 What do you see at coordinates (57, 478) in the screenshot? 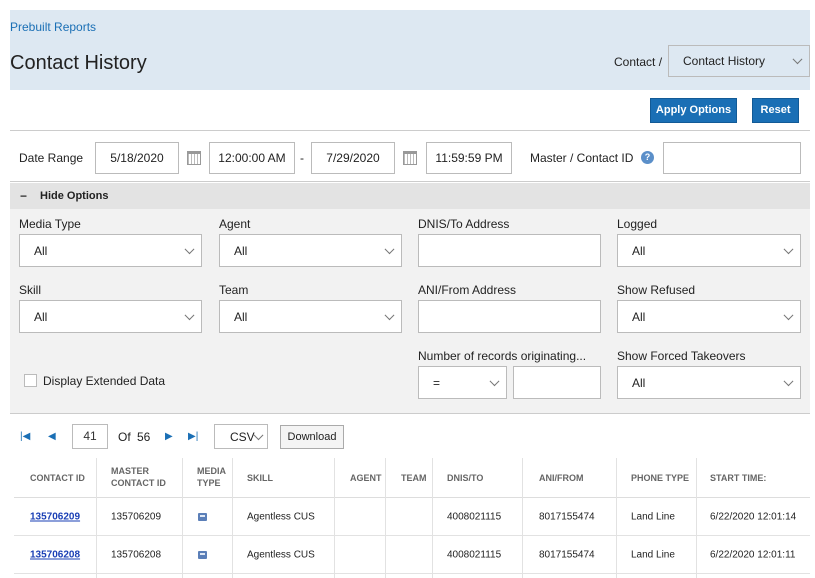
I see `th-contact-id: CONTACT ID` at bounding box center [57, 478].